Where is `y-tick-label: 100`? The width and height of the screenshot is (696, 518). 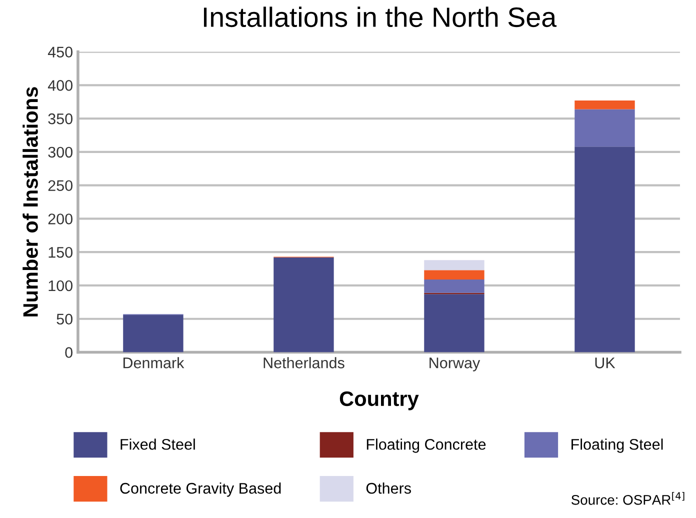 y-tick-label: 100 is located at coordinates (60, 286).